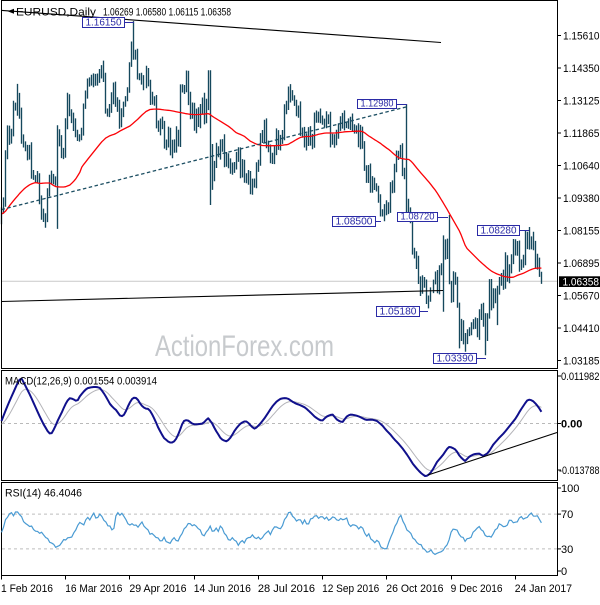 This screenshot has height=605, width=600. I want to click on svg-text:1.06269 1.06580 1.06115 1.0635: 1.06269 1.06580 1.06115 1.06358, so click(167, 13).